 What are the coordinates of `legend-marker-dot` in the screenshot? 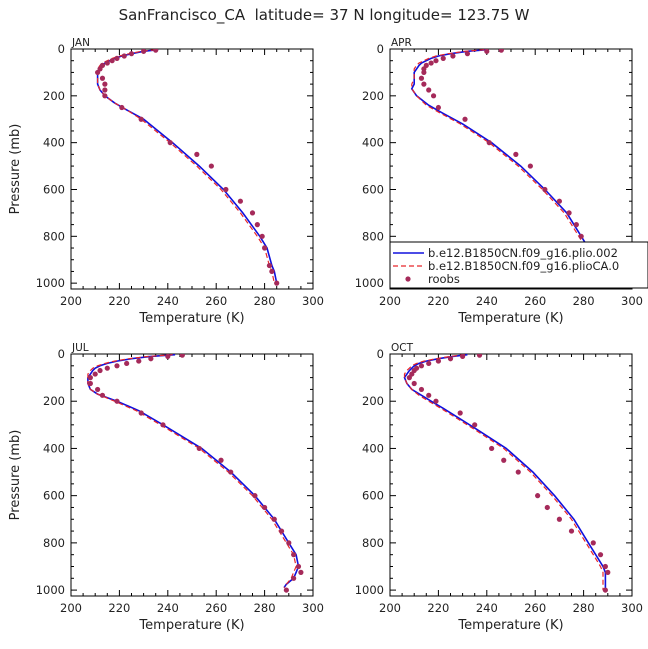 It's located at (408, 279).